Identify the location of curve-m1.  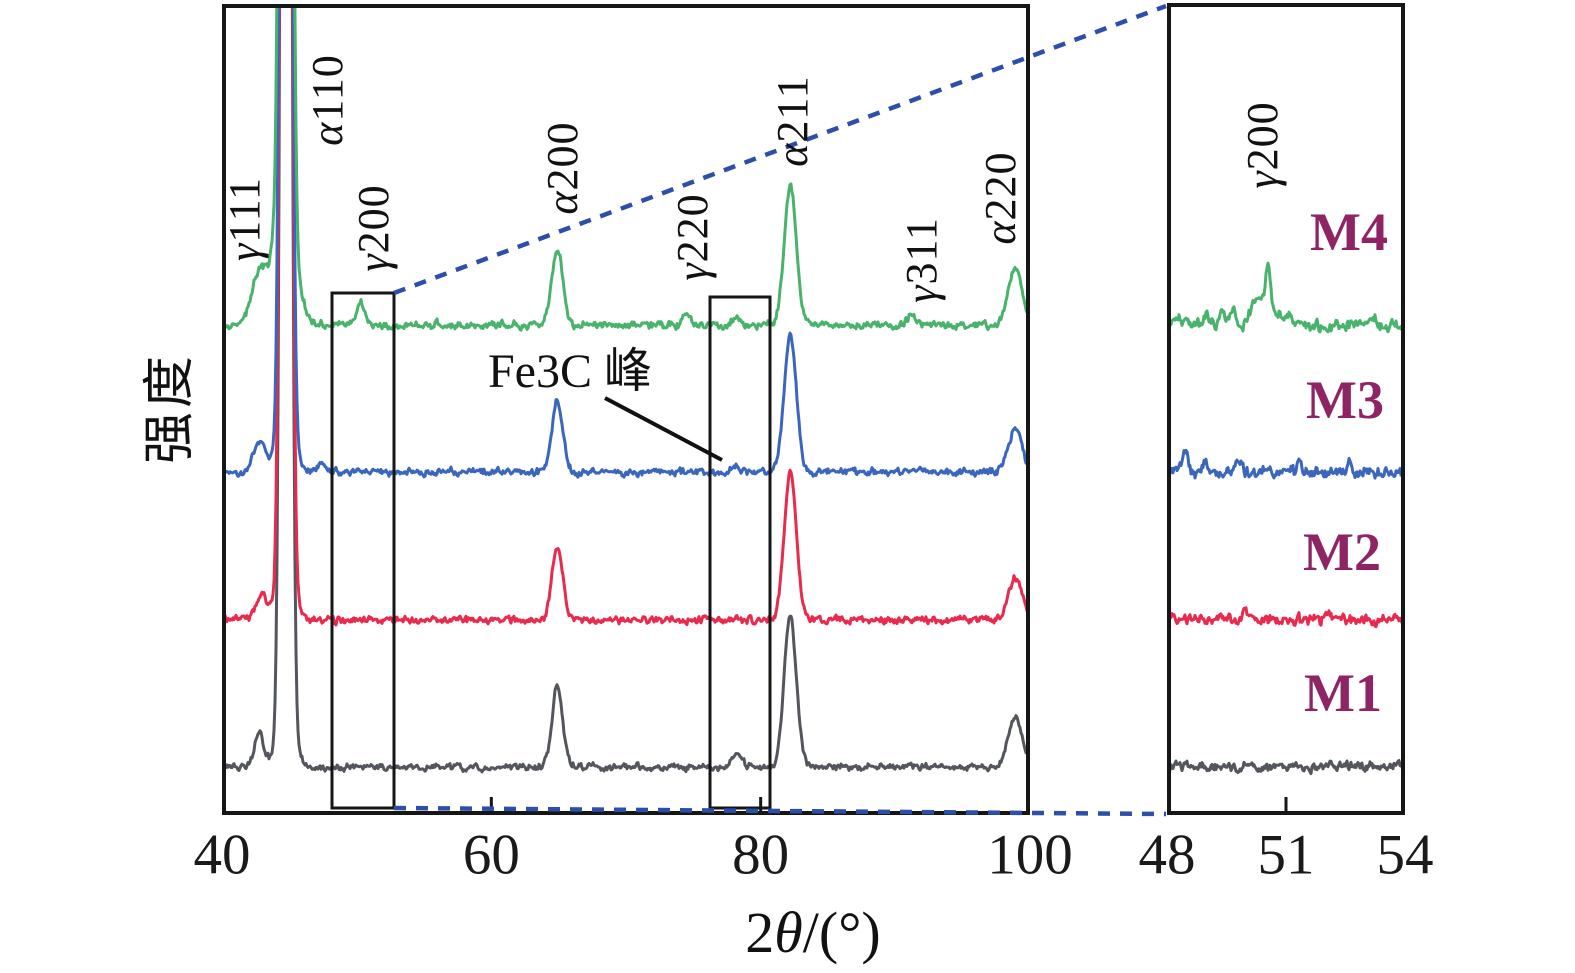
(1286, 767).